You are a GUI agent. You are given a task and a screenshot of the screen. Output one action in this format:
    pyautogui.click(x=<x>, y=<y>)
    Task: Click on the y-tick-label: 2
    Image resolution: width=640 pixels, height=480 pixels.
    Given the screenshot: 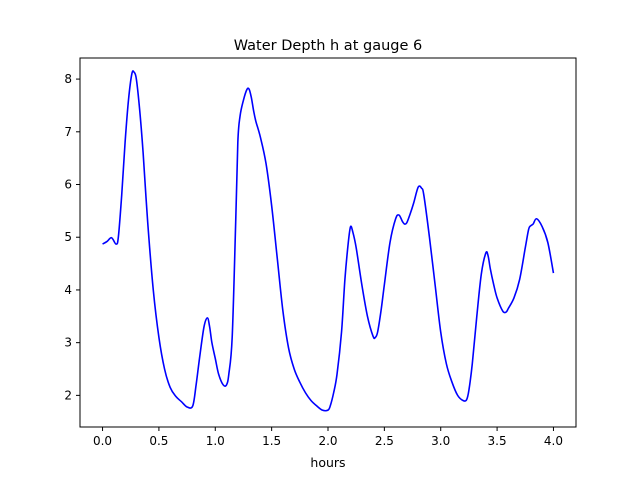 What is the action you would take?
    pyautogui.click(x=68, y=395)
    